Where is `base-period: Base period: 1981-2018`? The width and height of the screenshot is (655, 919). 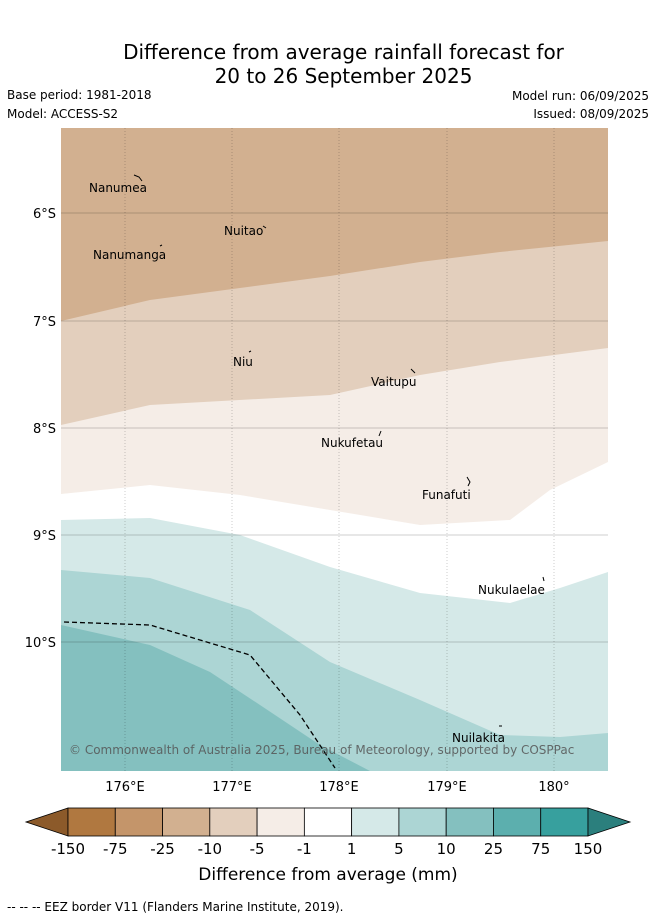 base-period: Base period: 1981-2018 is located at coordinates (79, 95).